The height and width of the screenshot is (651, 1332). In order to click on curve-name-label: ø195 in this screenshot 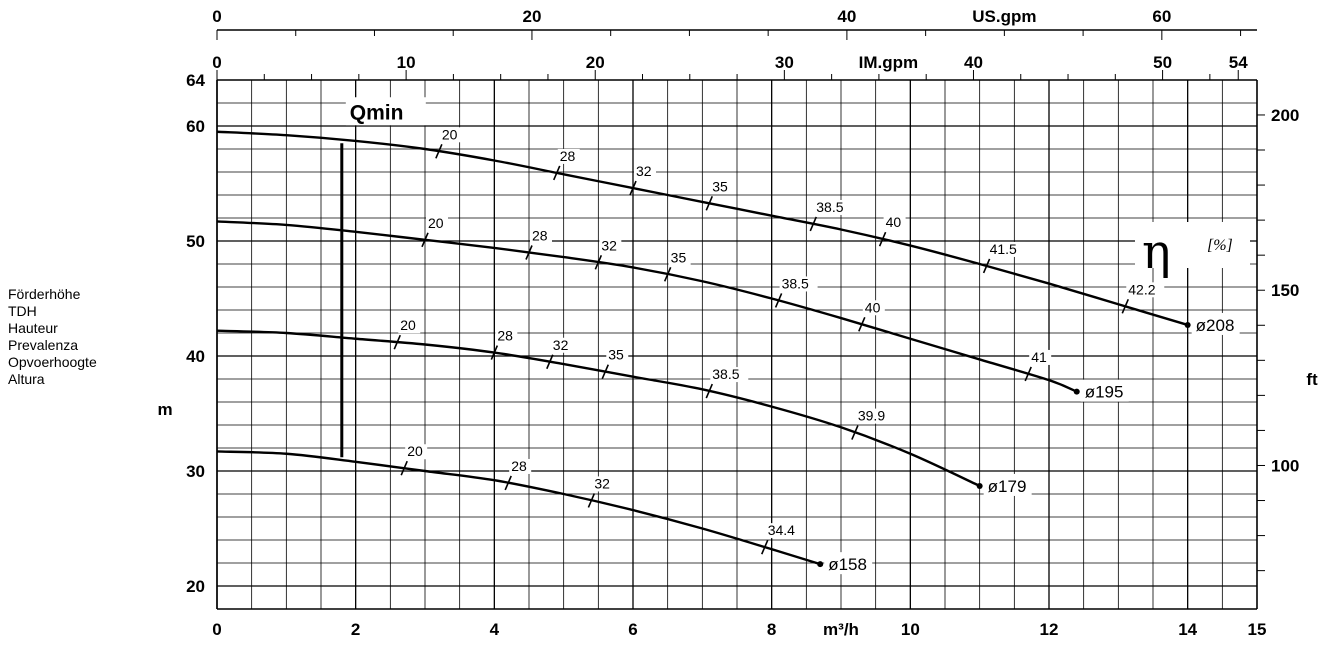, I will do `click(1104, 392)`.